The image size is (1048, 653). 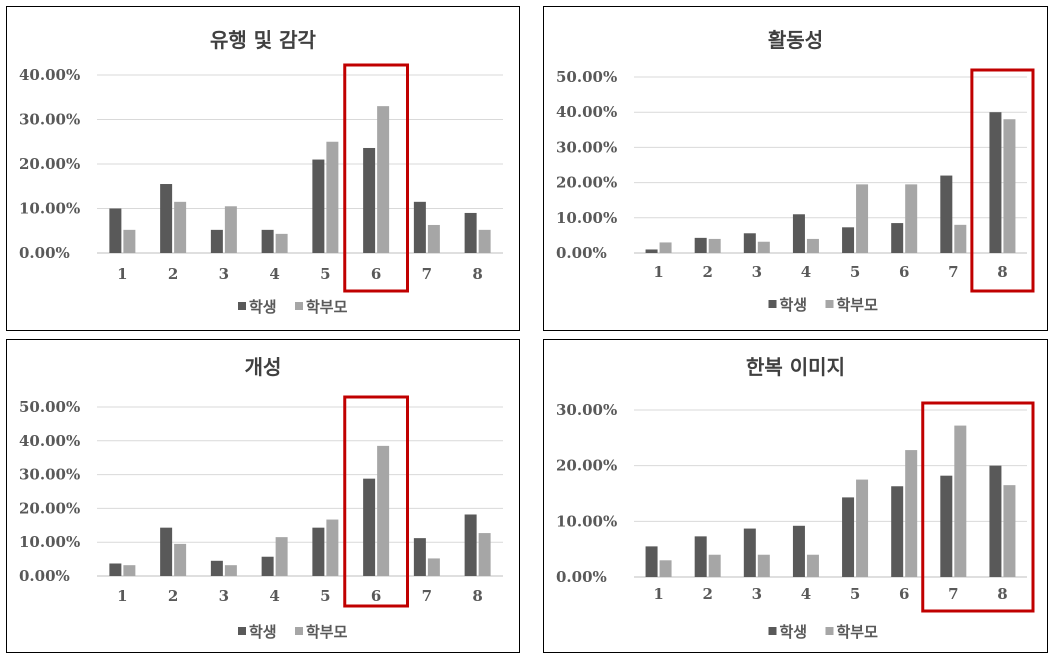 I want to click on chart-title: 개성, so click(x=263, y=367).